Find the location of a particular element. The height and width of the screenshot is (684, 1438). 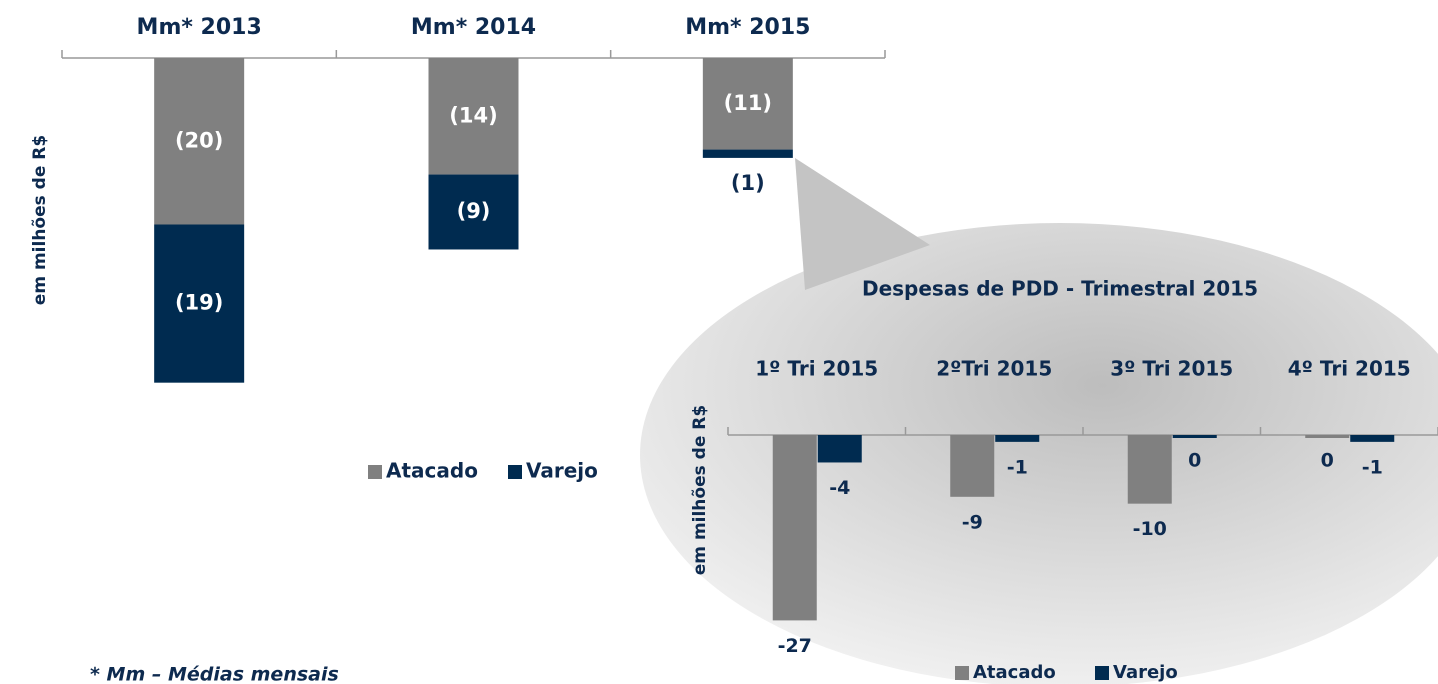

chart-title: Despesas de PDD - Trimestral 2015 is located at coordinates (1060, 289).